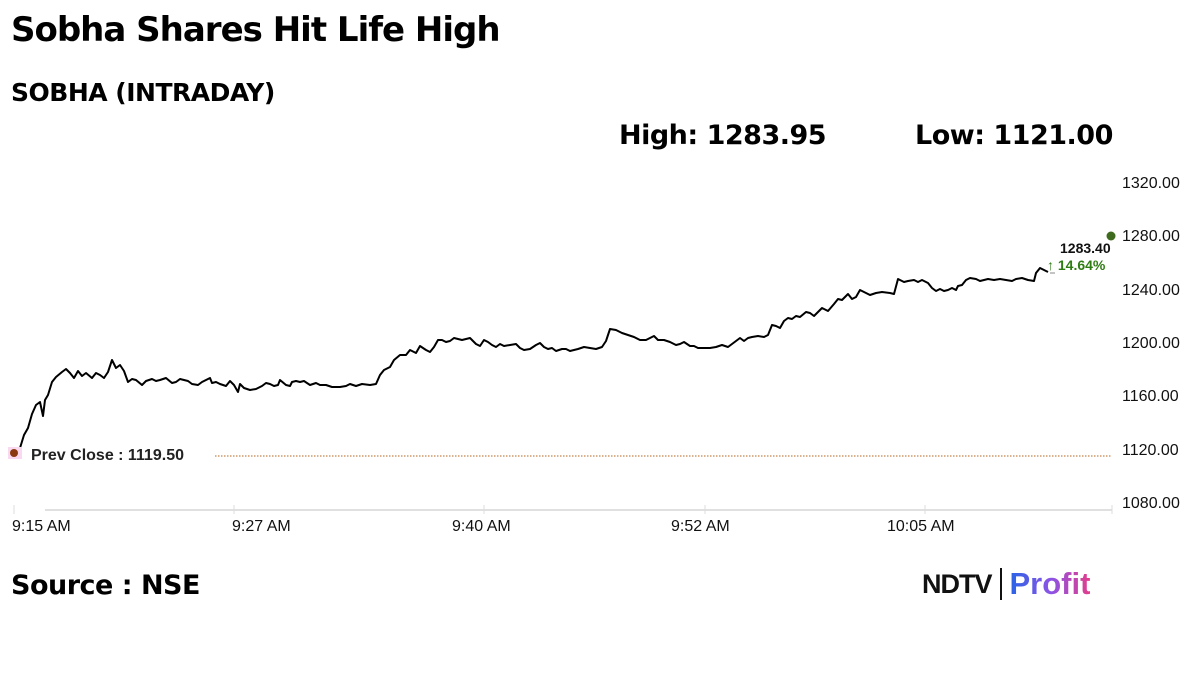  What do you see at coordinates (723, 135) in the screenshot?
I see `day-high-stat: High: 1283.95` at bounding box center [723, 135].